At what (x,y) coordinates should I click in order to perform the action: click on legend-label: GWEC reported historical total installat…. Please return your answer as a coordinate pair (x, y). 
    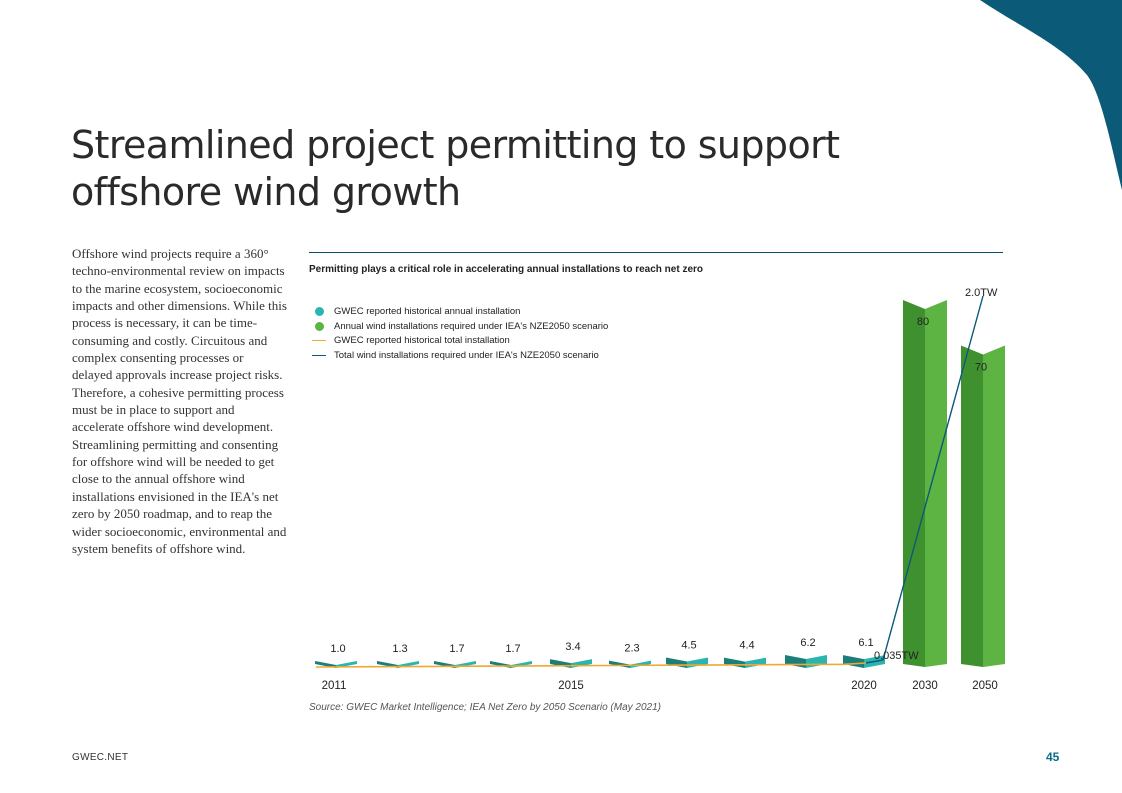
    Looking at the image, I should click on (422, 341).